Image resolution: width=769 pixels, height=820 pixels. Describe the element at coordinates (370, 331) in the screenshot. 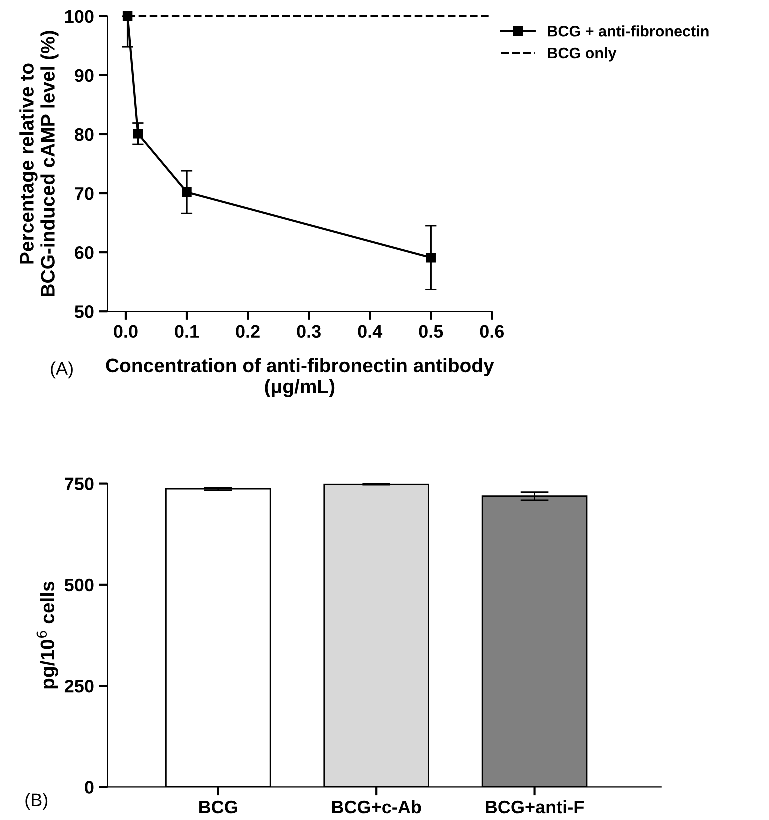

I see `x-tick-label: 0.4` at that location.